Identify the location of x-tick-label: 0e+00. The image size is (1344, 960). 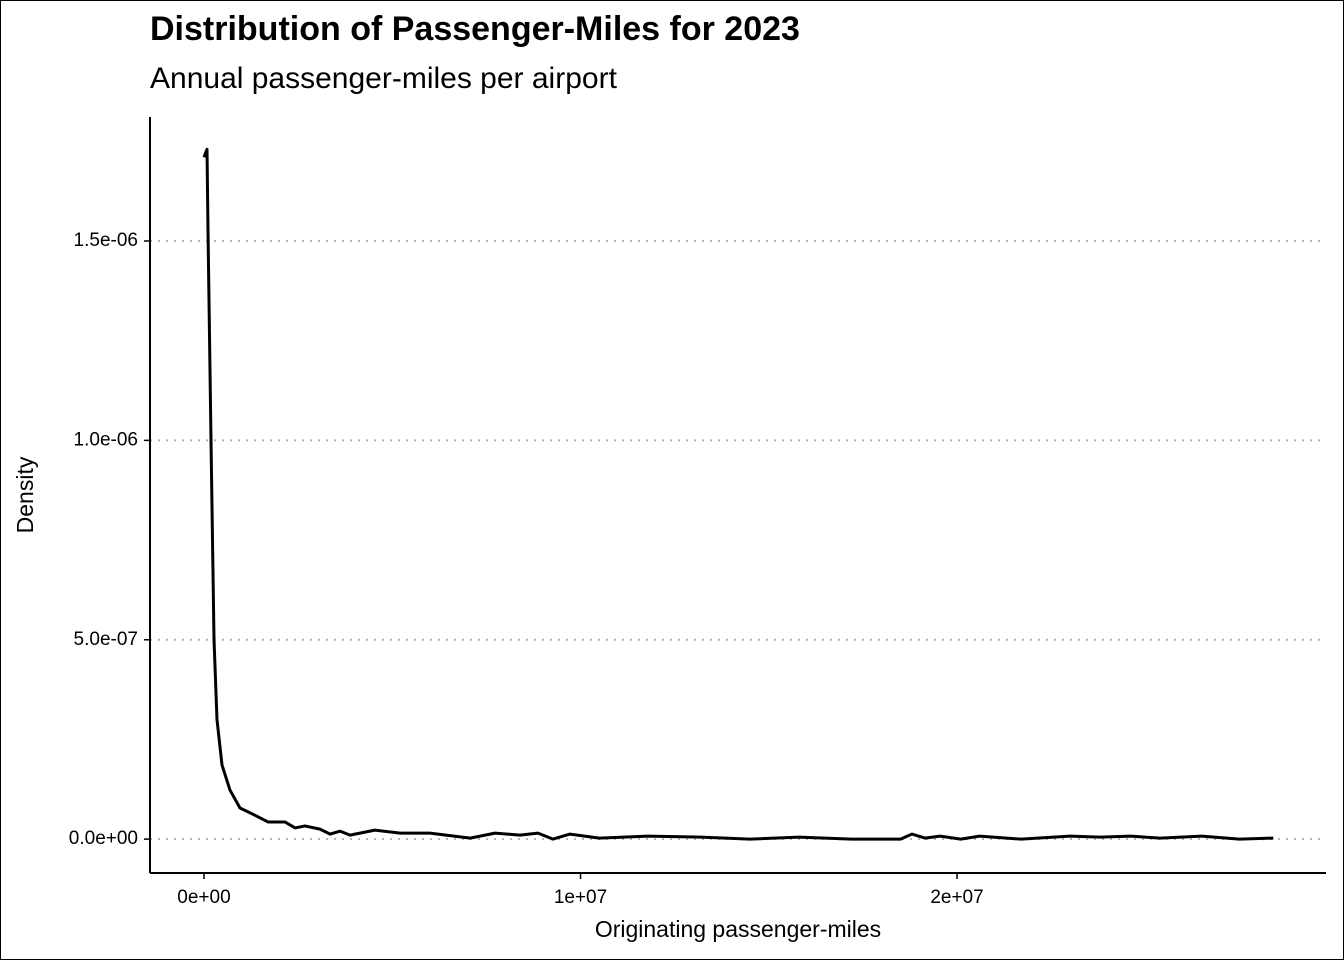
(203, 897).